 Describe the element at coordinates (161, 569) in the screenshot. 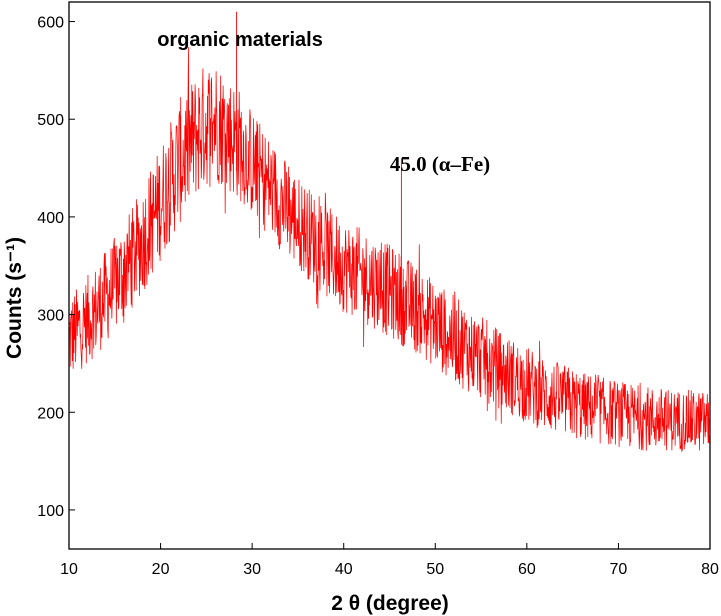

I see `x-tick-label: 20` at that location.